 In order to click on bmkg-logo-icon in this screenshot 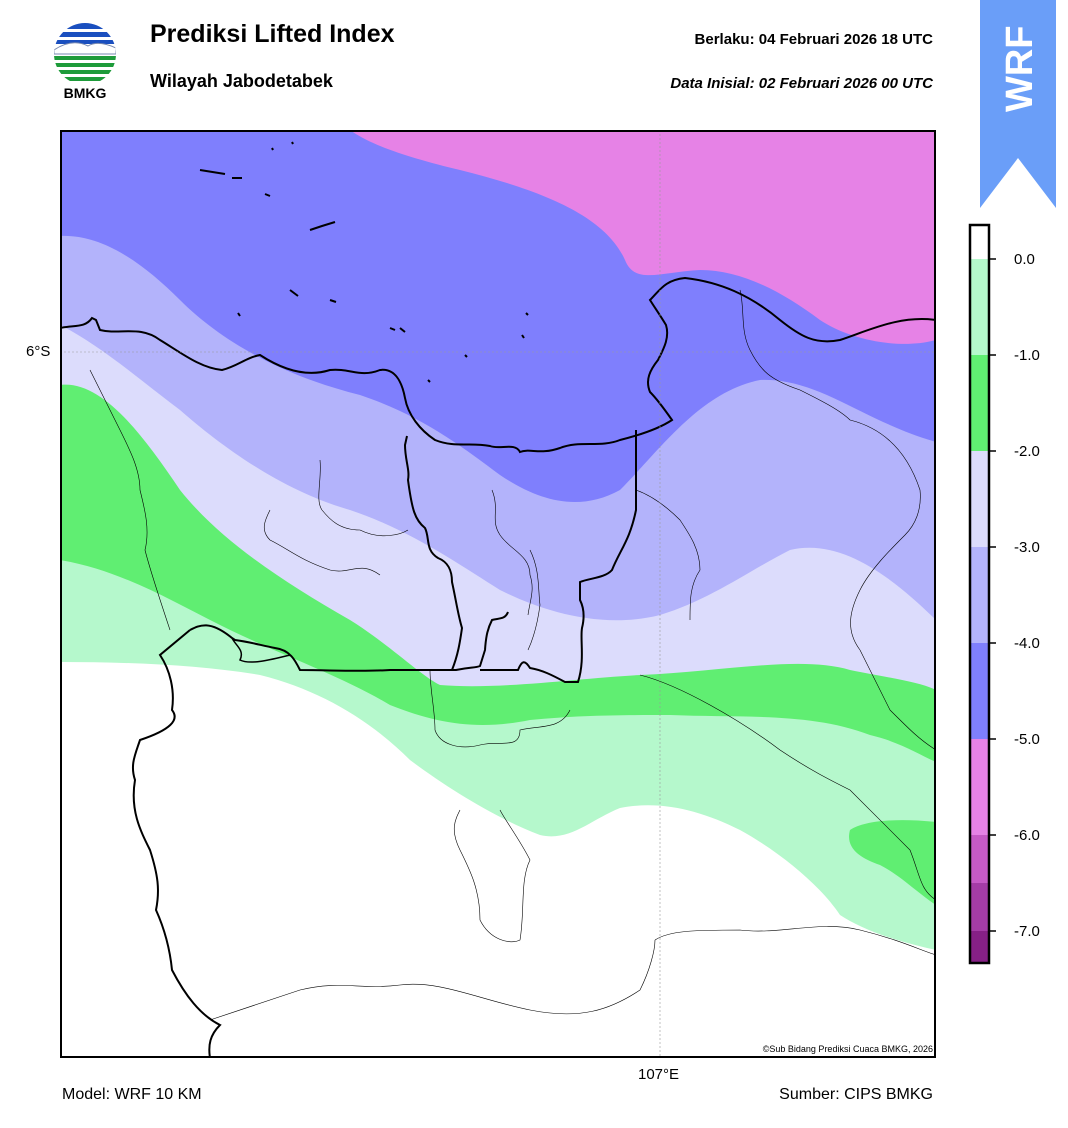, I will do `click(85, 52)`.